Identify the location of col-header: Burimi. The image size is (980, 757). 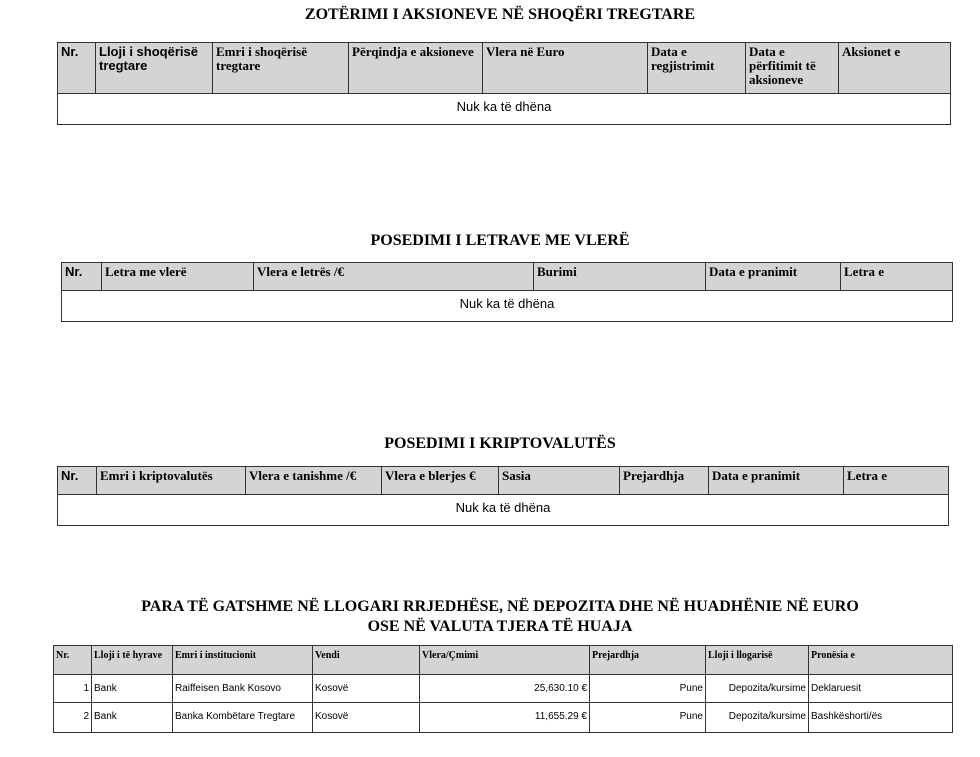
(619, 276).